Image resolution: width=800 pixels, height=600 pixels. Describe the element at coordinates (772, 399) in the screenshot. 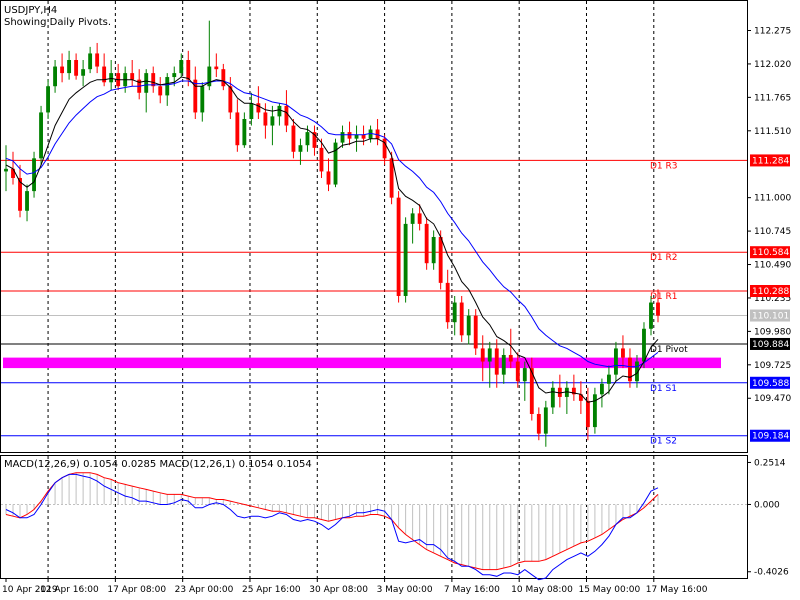

I see `price-tick-label: 109.470` at that location.